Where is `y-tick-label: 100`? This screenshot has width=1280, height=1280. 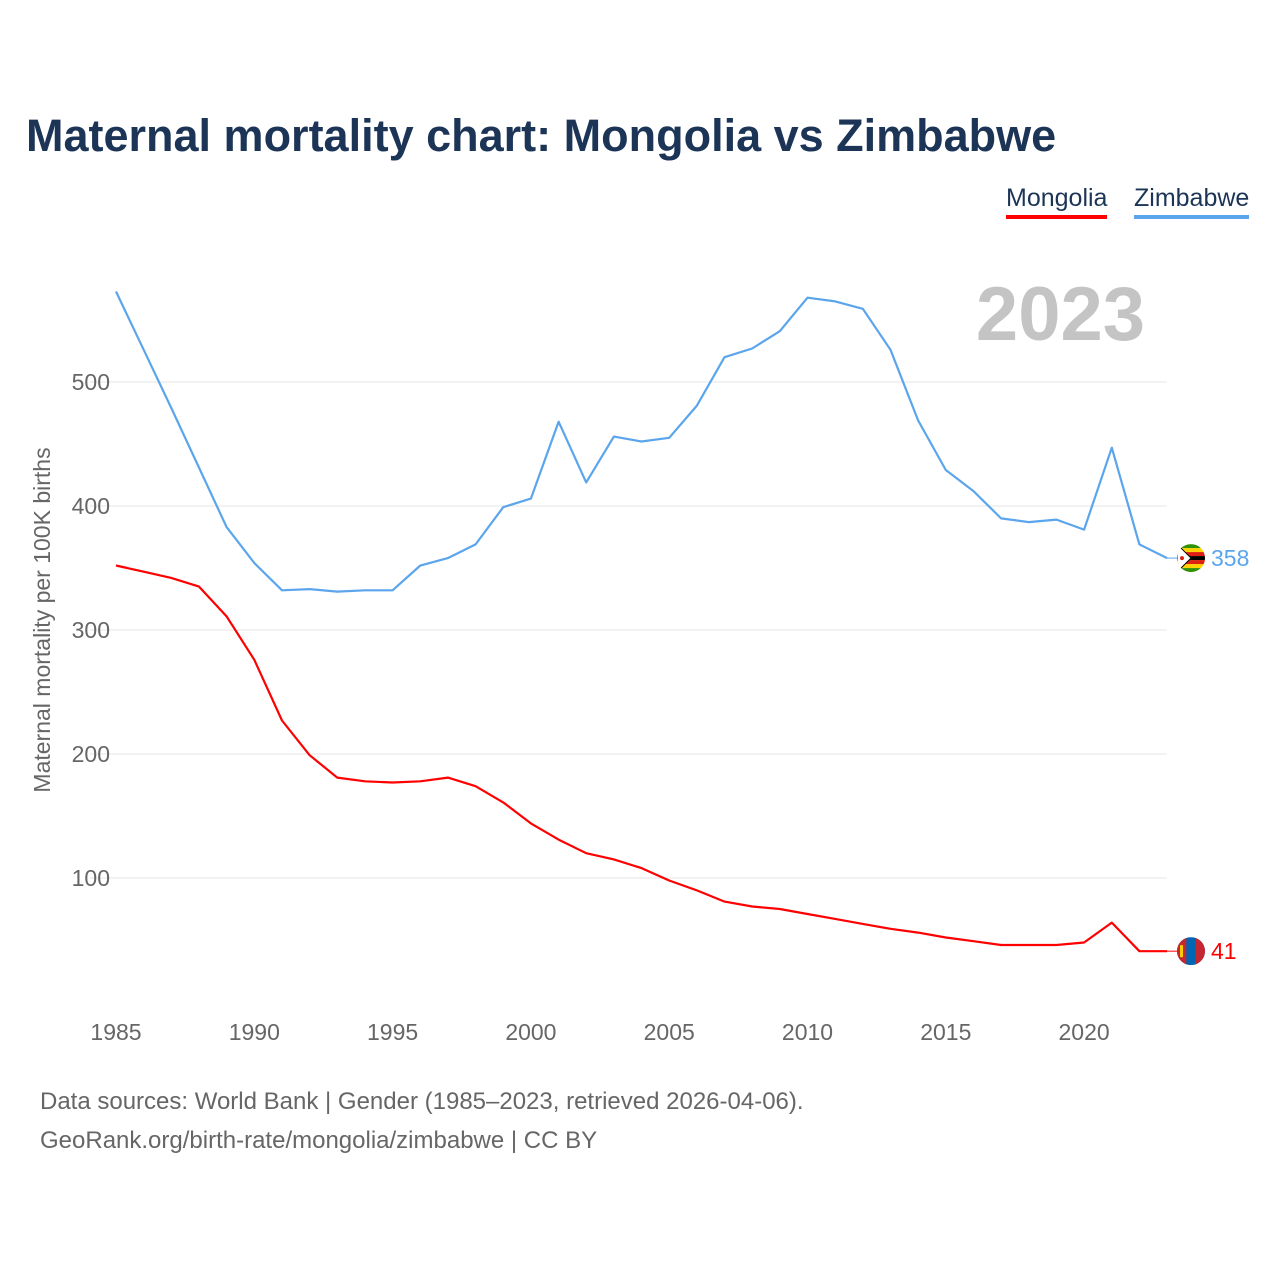 y-tick-label: 100 is located at coordinates (91, 878).